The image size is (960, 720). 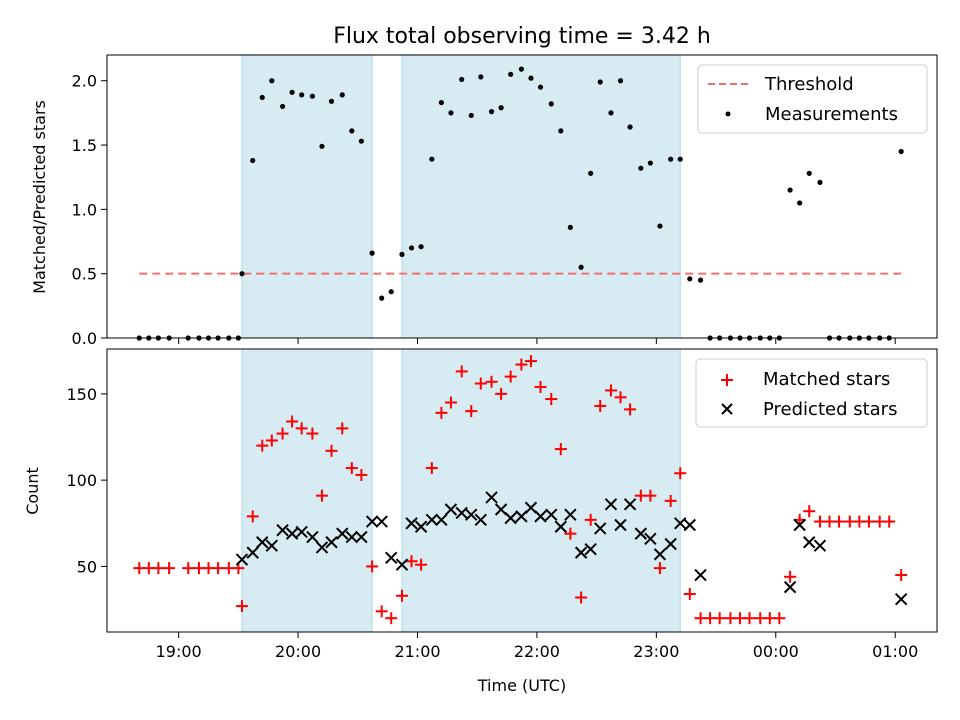 I want to click on top-x-ticks, so click(x=537, y=341).